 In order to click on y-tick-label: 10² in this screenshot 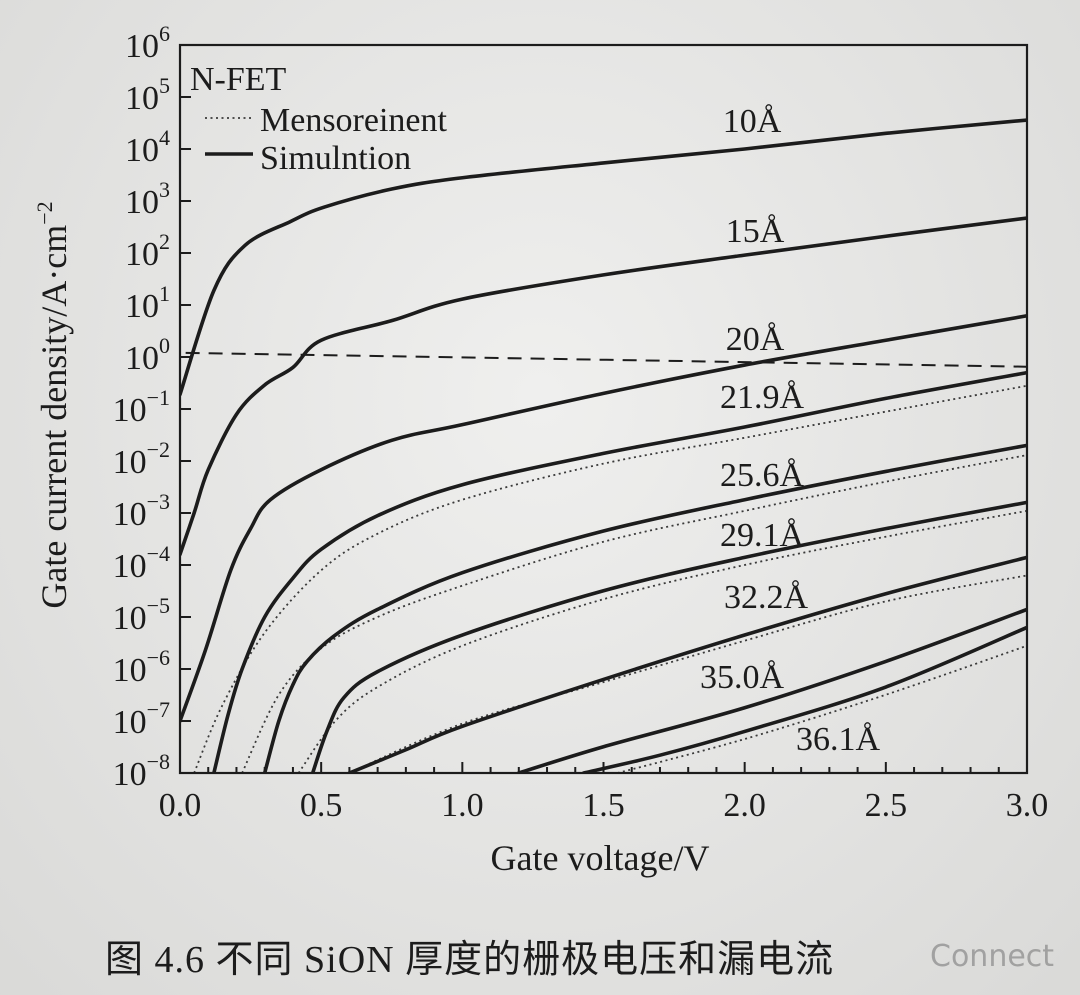, I will do `click(147, 251)`.